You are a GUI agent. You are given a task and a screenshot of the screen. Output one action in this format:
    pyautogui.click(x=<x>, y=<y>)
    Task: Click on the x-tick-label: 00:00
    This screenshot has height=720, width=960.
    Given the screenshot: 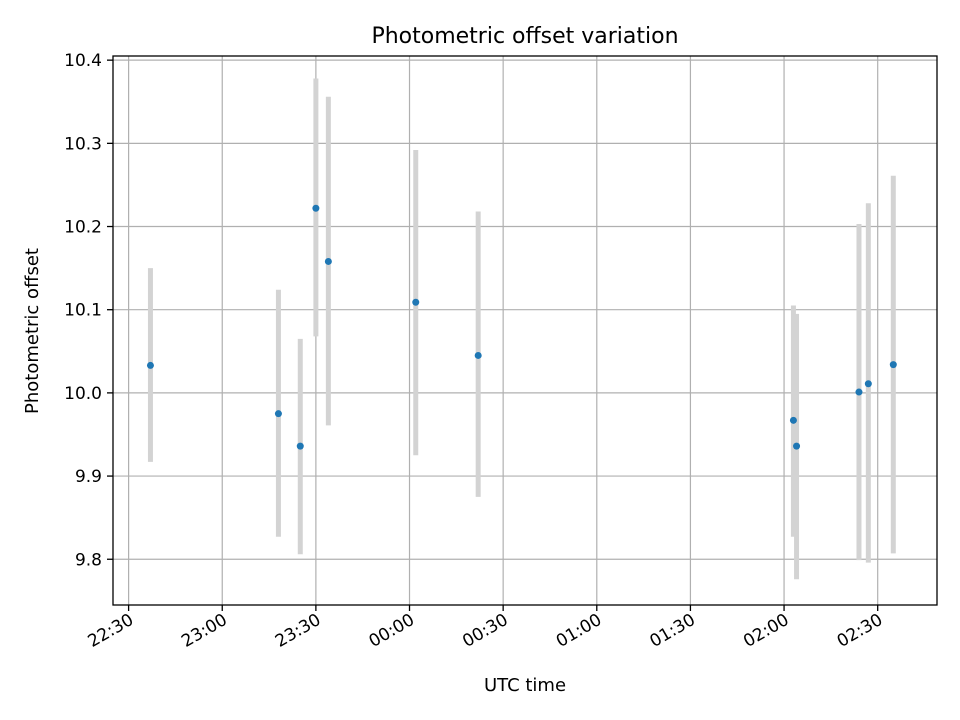 What is the action you would take?
    pyautogui.click(x=392, y=631)
    